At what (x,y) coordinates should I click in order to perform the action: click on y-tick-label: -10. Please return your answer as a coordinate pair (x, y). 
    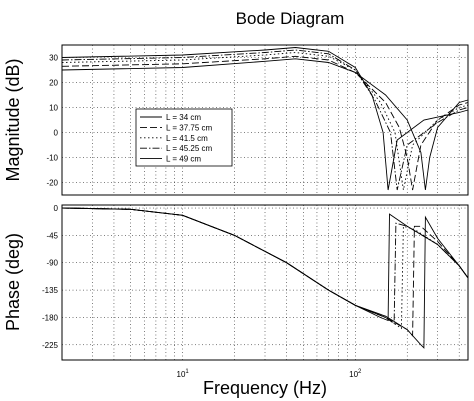
    Looking at the image, I should click on (52, 158).